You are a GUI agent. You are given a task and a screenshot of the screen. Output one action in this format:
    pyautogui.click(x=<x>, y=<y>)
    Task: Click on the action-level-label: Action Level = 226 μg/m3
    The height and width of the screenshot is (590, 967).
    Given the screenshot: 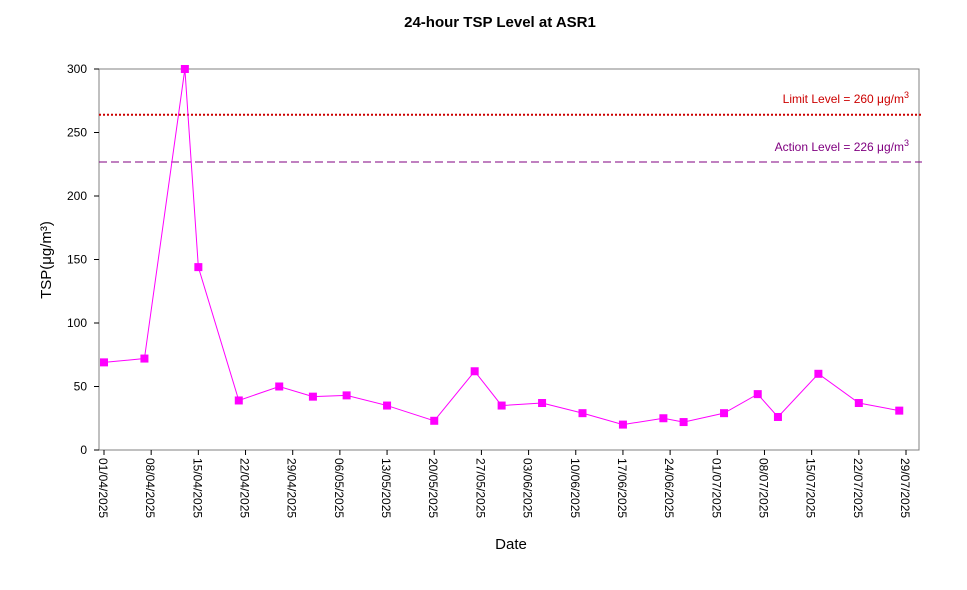 What is the action you would take?
    pyautogui.click(x=842, y=146)
    